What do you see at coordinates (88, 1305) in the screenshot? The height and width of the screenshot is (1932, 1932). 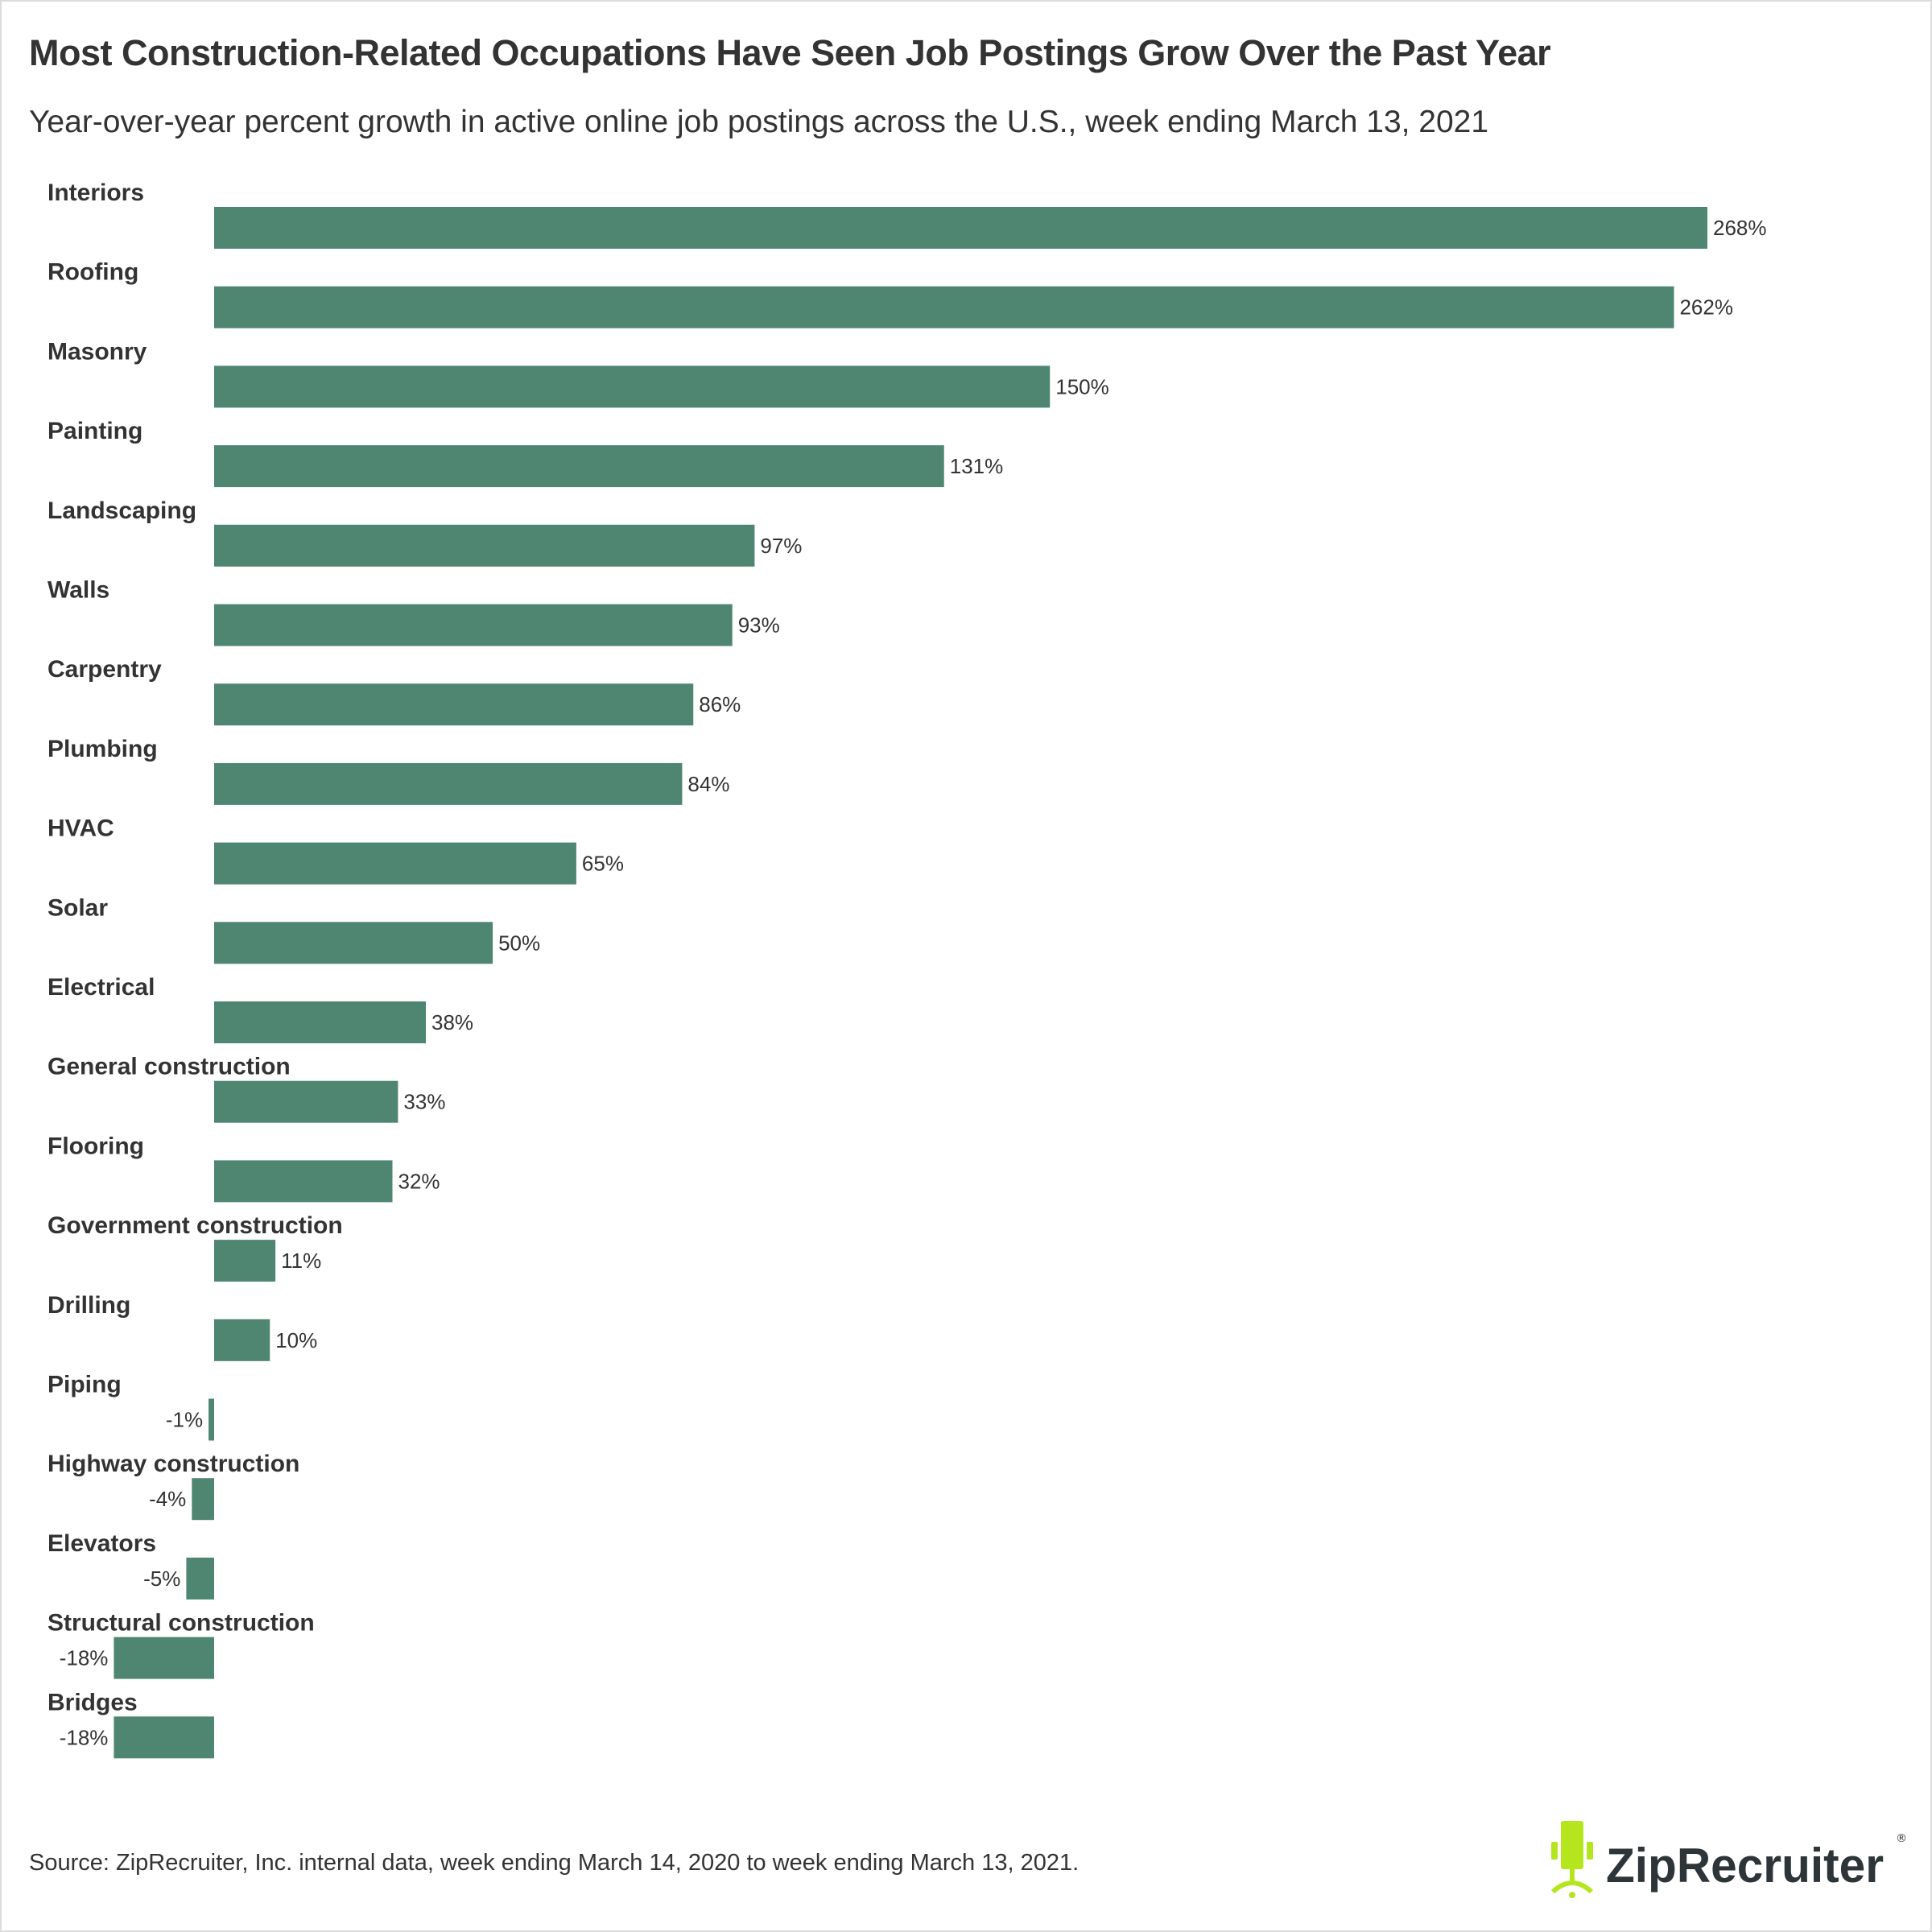 I see `category-label: Drilling` at bounding box center [88, 1305].